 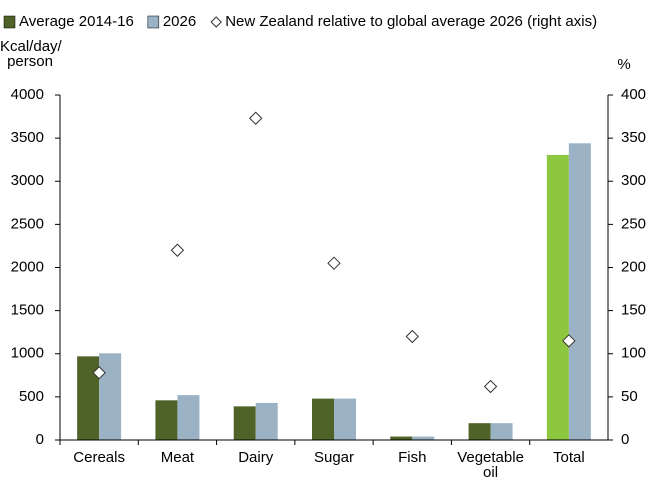 I want to click on y-tick-label: 1000, so click(x=27, y=353).